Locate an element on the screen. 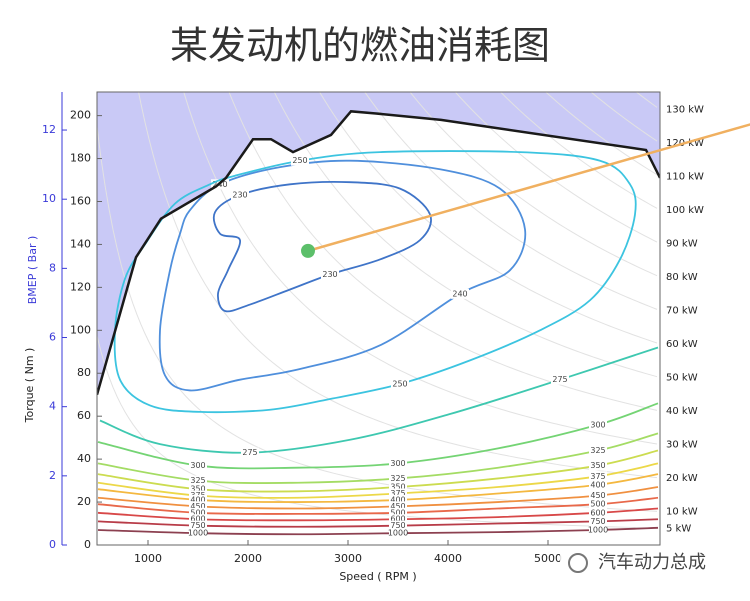 The width and height of the screenshot is (750, 601). y2-tick-label: 4 is located at coordinates (52, 406).